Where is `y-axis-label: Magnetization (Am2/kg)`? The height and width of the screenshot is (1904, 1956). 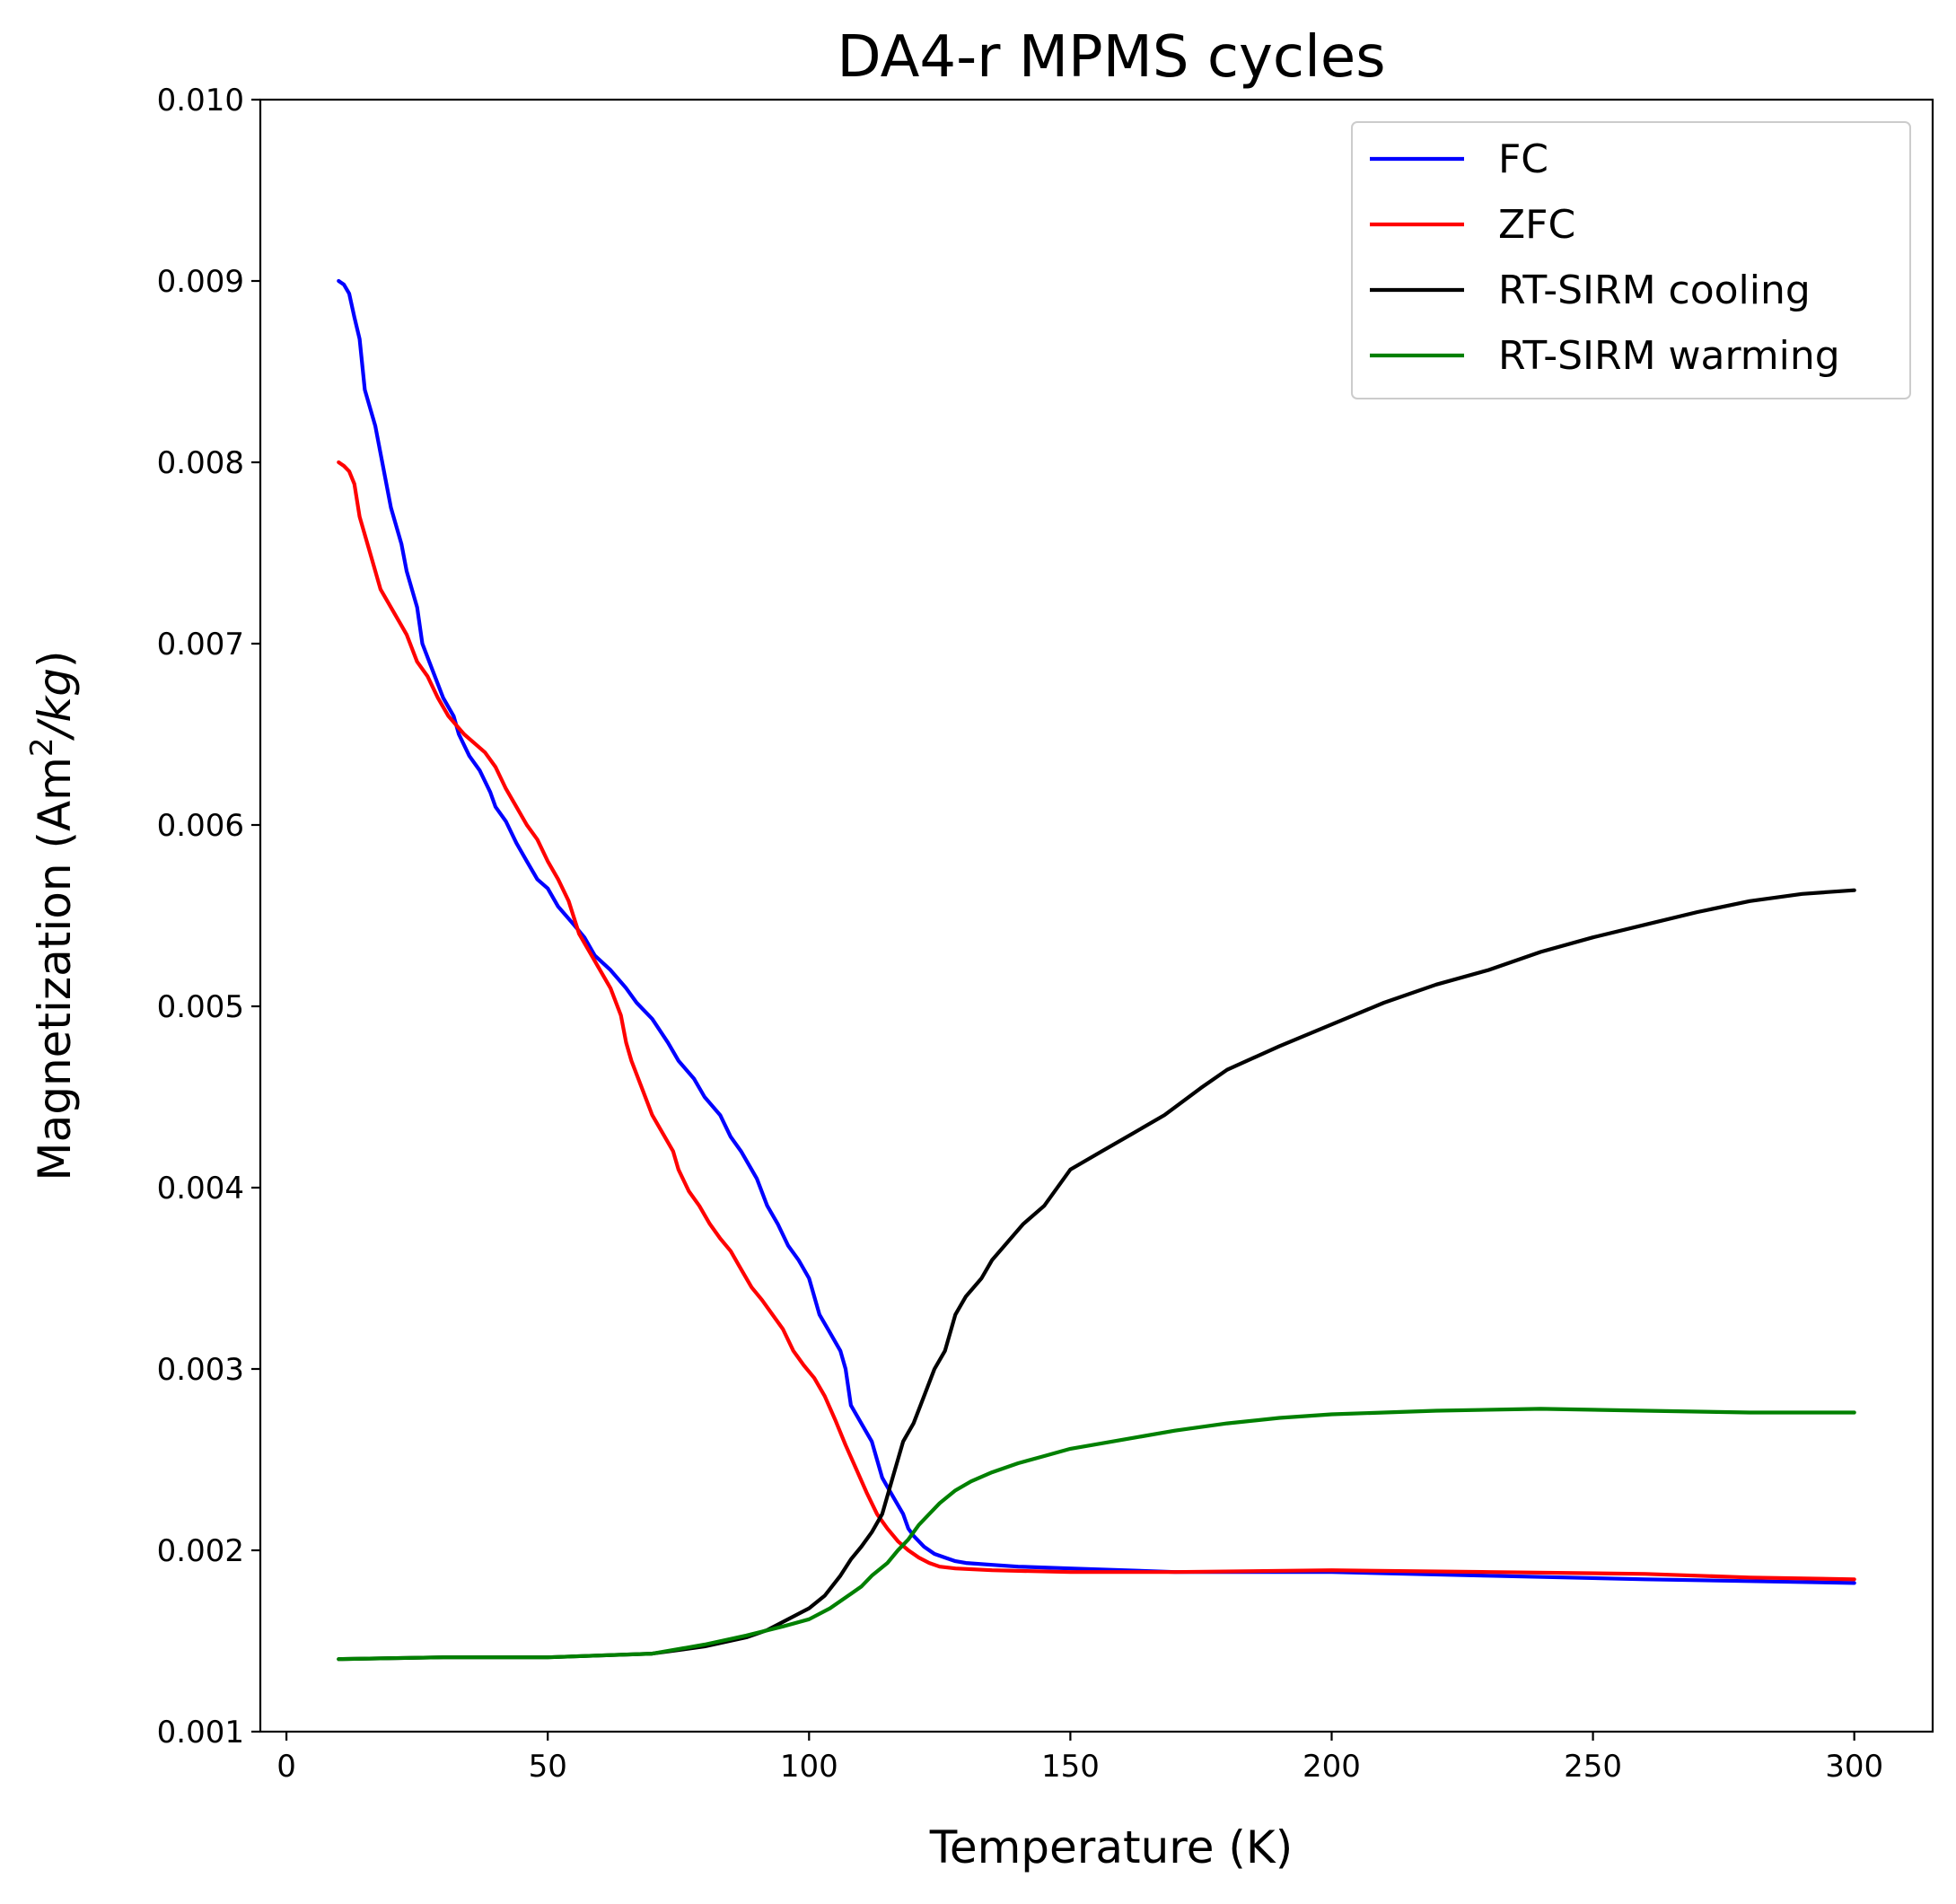 y-axis-label: Magnetization (Am2/kg) is located at coordinates (52, 915).